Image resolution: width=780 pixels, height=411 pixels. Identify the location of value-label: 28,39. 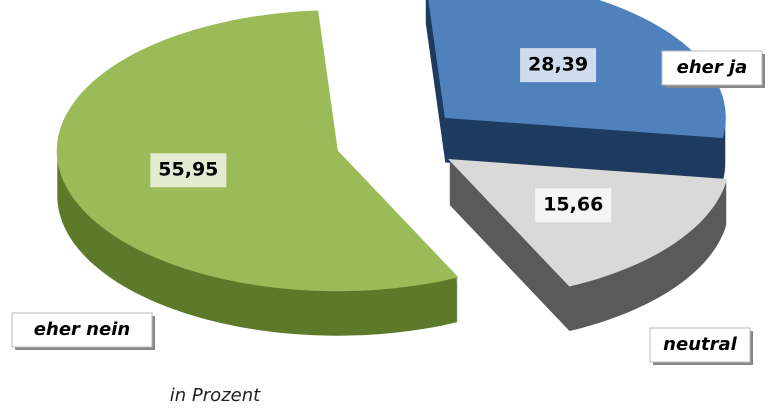
(558, 65).